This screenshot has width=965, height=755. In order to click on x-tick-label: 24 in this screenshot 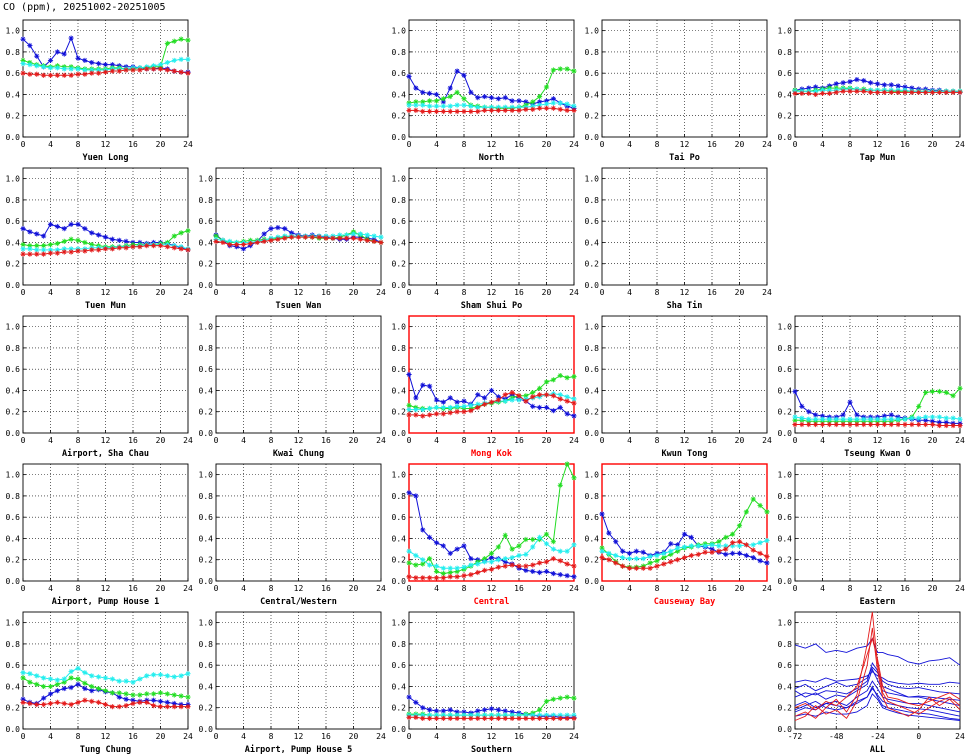, I will do `click(960, 736)`.